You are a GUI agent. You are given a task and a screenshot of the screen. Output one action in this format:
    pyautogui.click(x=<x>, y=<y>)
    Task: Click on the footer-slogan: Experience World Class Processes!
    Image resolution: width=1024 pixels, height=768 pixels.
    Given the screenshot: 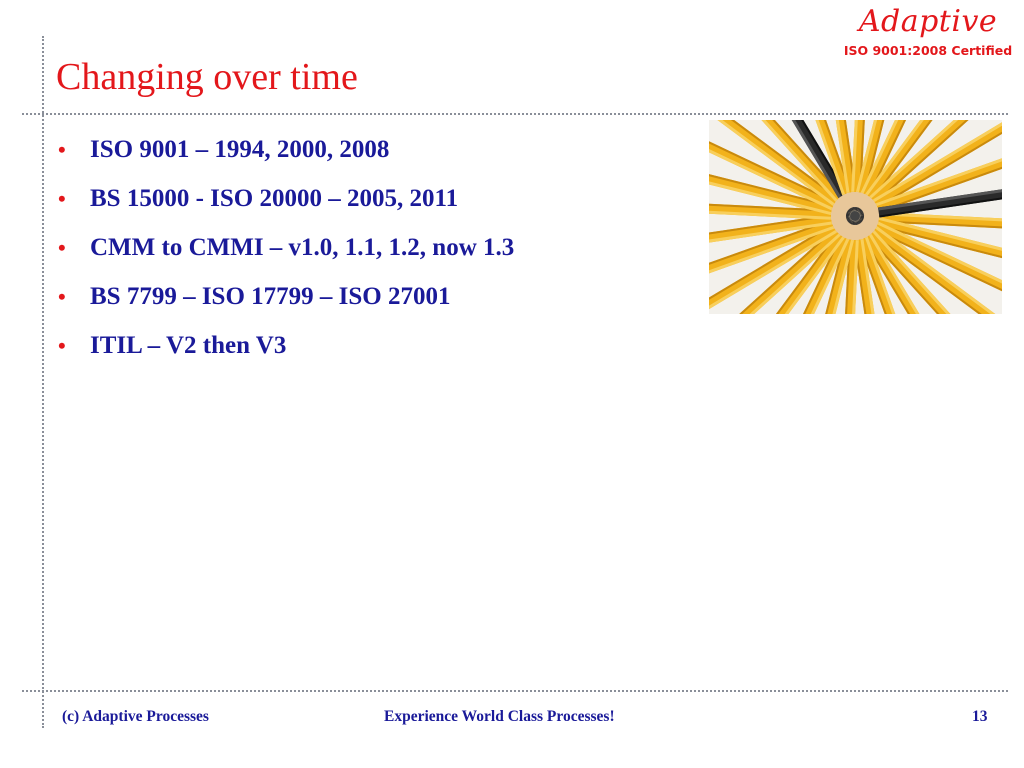 What is the action you would take?
    pyautogui.click(x=499, y=716)
    